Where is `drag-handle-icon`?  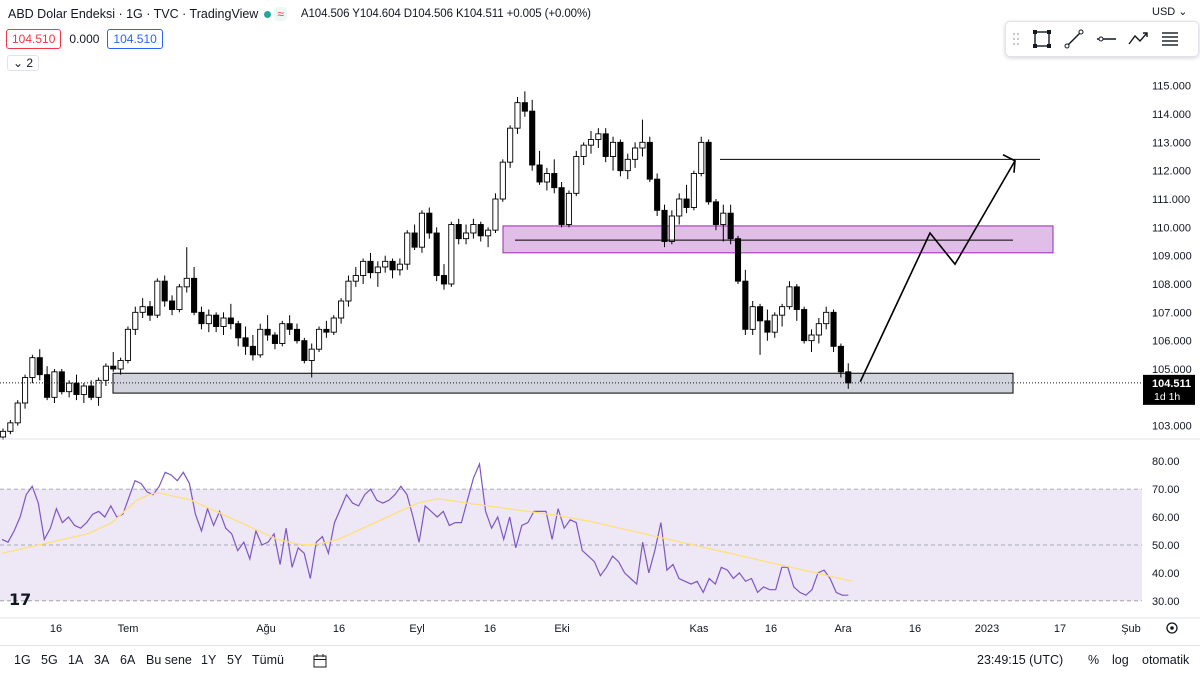 drag-handle-icon is located at coordinates (1016, 39).